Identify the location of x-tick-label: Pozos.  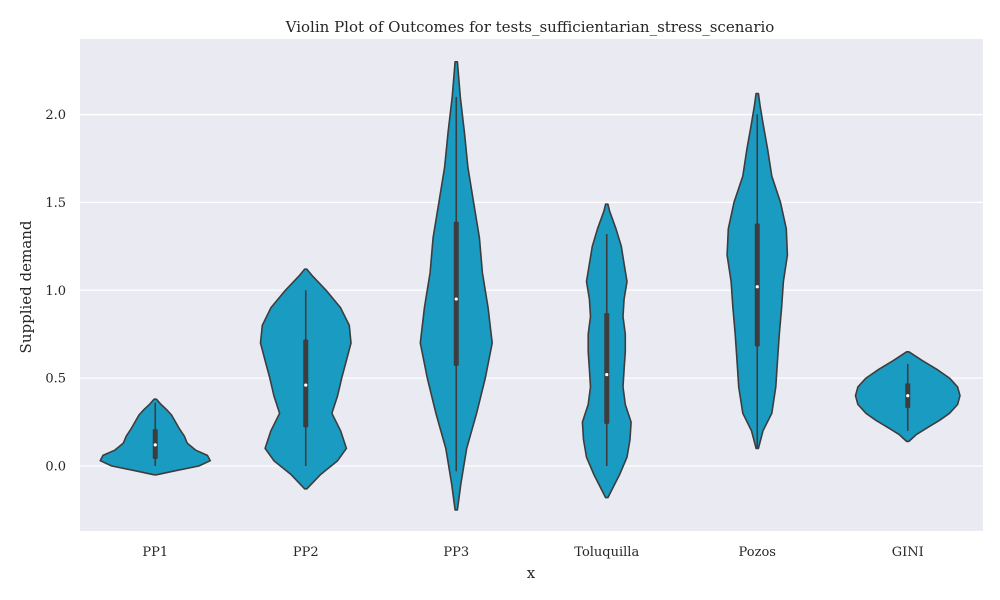
(757, 552).